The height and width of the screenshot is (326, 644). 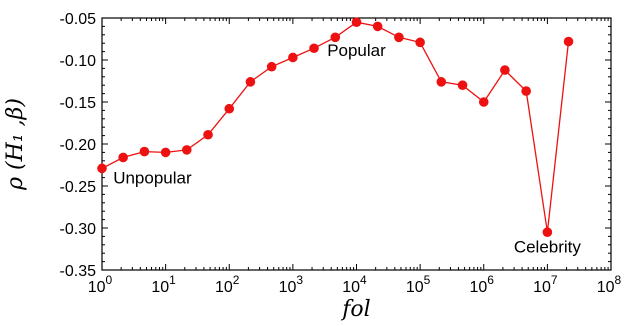 What do you see at coordinates (152, 178) in the screenshot?
I see `annotation-label: Unpopular` at bounding box center [152, 178].